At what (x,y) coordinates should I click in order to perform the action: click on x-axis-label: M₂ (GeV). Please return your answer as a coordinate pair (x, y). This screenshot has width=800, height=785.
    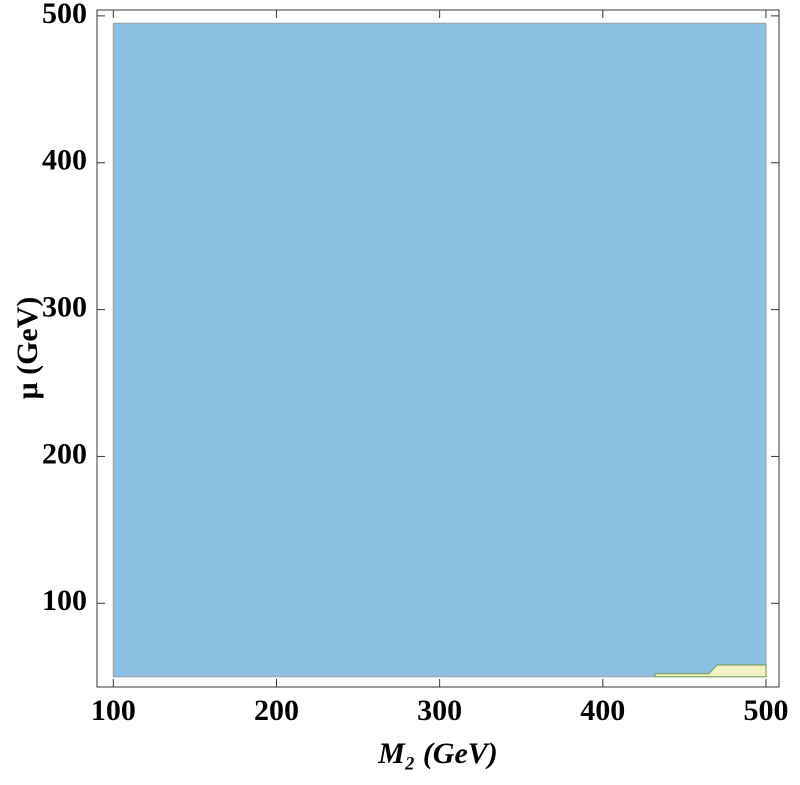
    Looking at the image, I should click on (437, 753).